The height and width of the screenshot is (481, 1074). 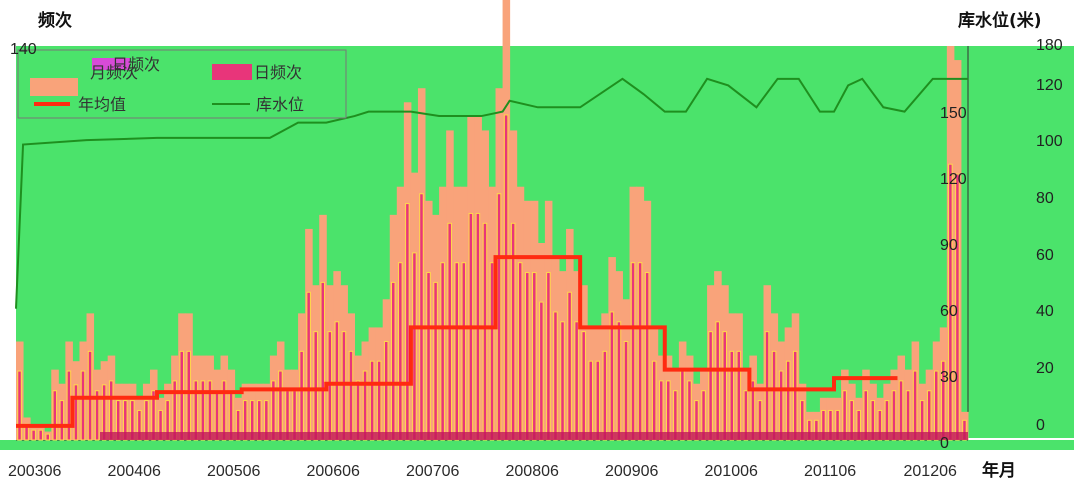 What do you see at coordinates (1000, 20) in the screenshot?
I see `right-axis-title: 库水位(米)` at bounding box center [1000, 20].